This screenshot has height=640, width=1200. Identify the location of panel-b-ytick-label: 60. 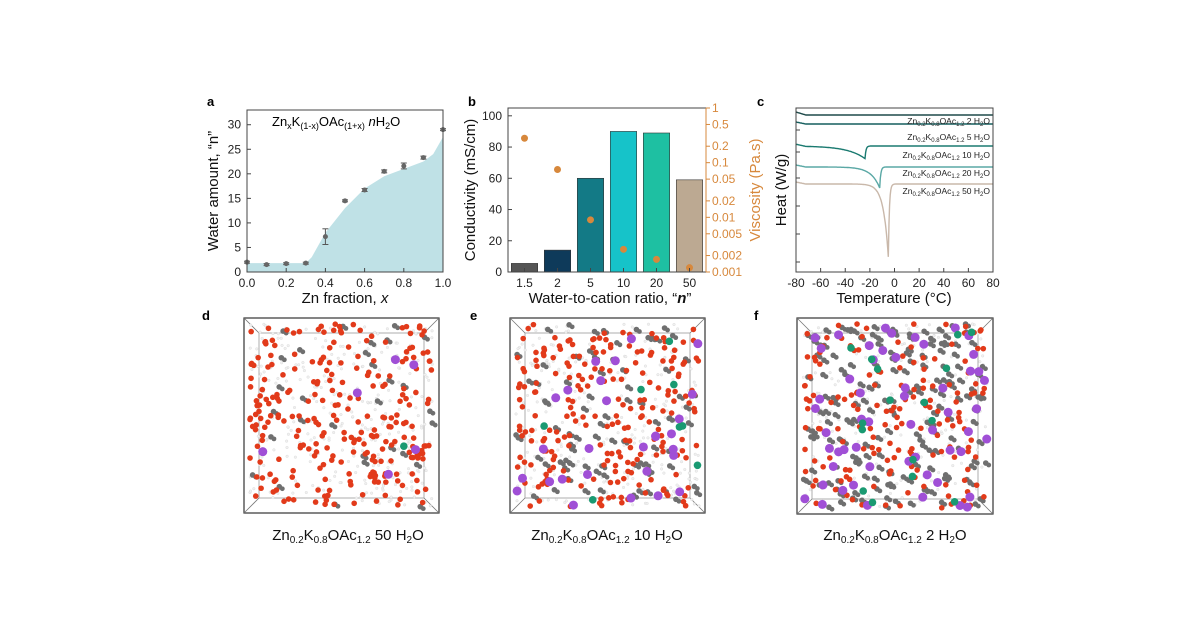
(496, 178).